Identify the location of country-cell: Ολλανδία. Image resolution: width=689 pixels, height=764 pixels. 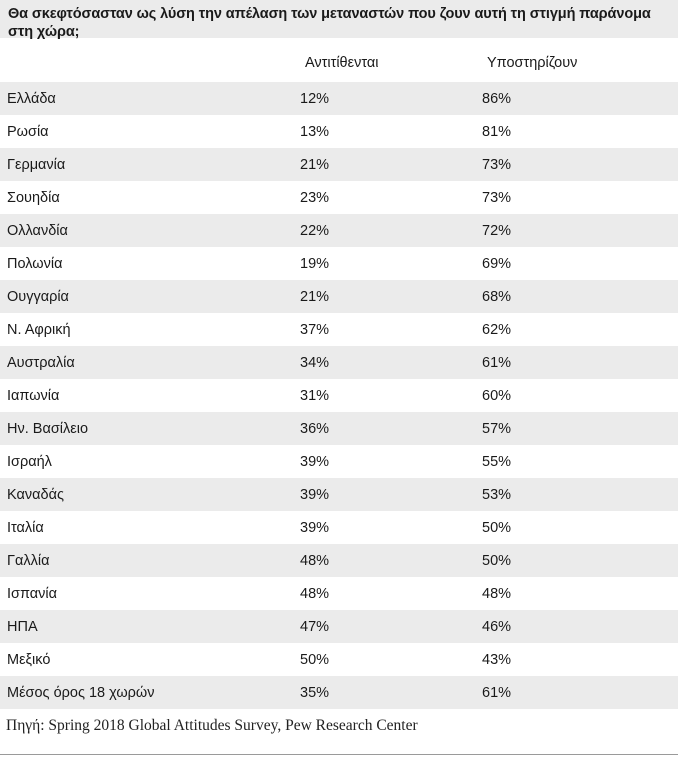
(149, 230).